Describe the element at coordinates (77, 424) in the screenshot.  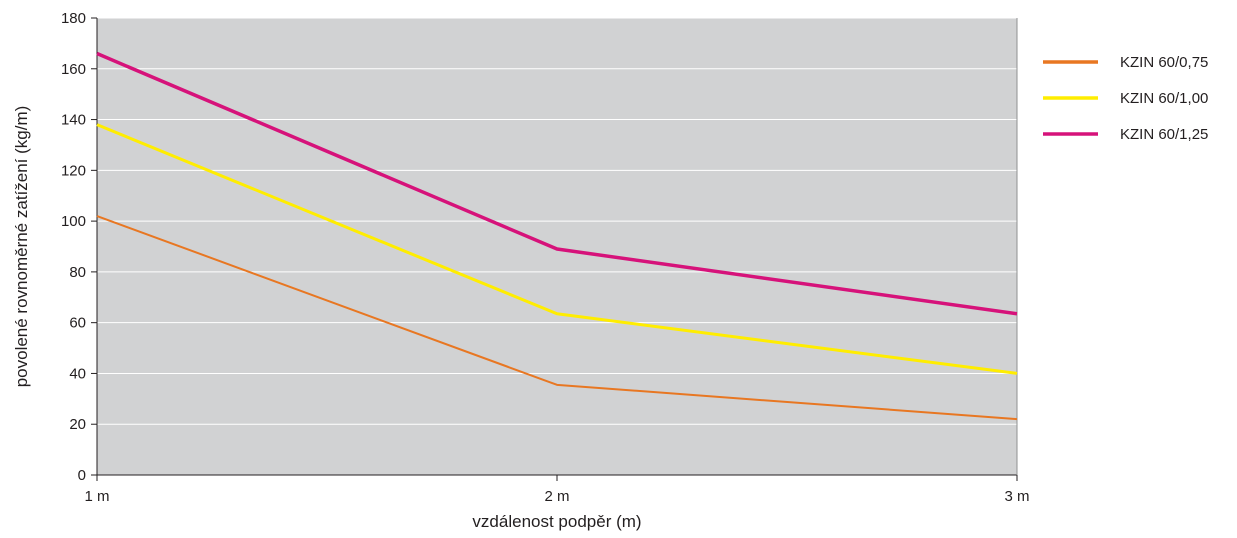
I see `y-tick-label: 20` at that location.